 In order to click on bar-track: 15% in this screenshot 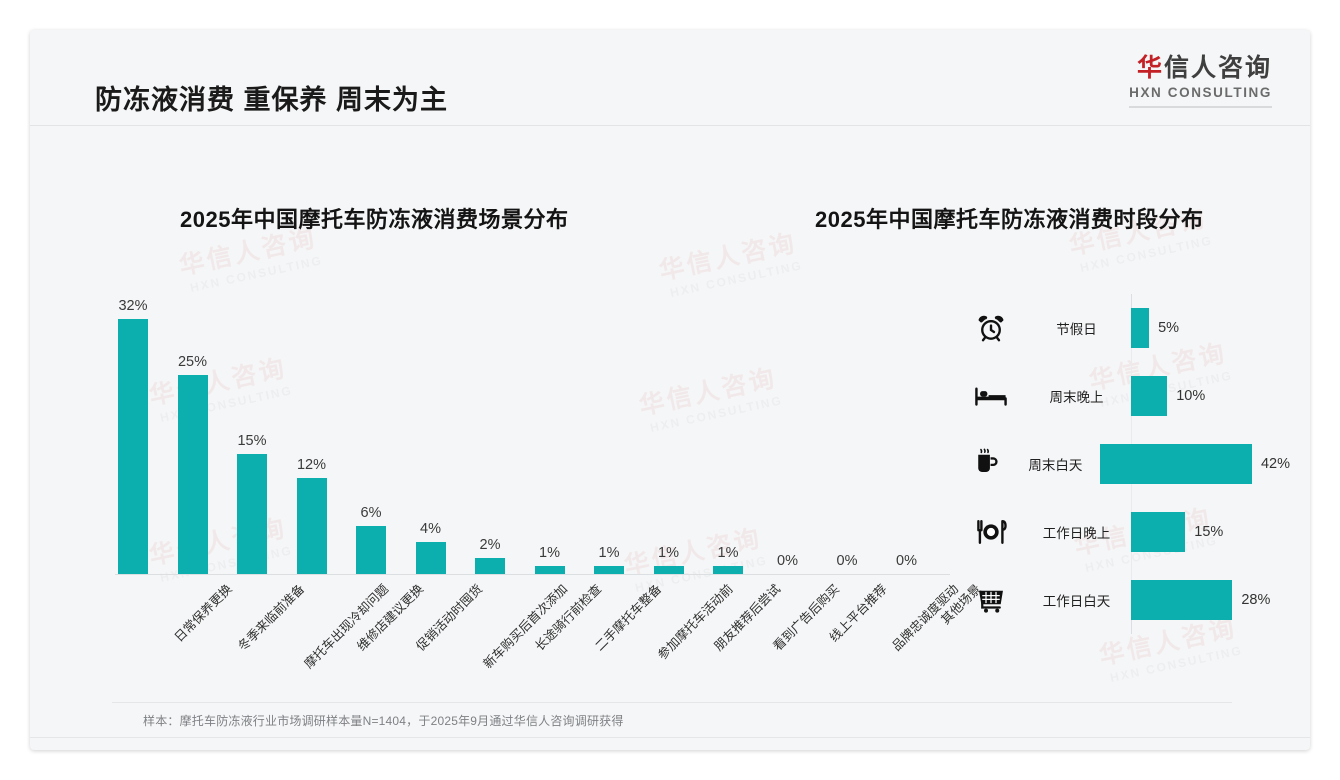, I will do `click(1210, 532)`.